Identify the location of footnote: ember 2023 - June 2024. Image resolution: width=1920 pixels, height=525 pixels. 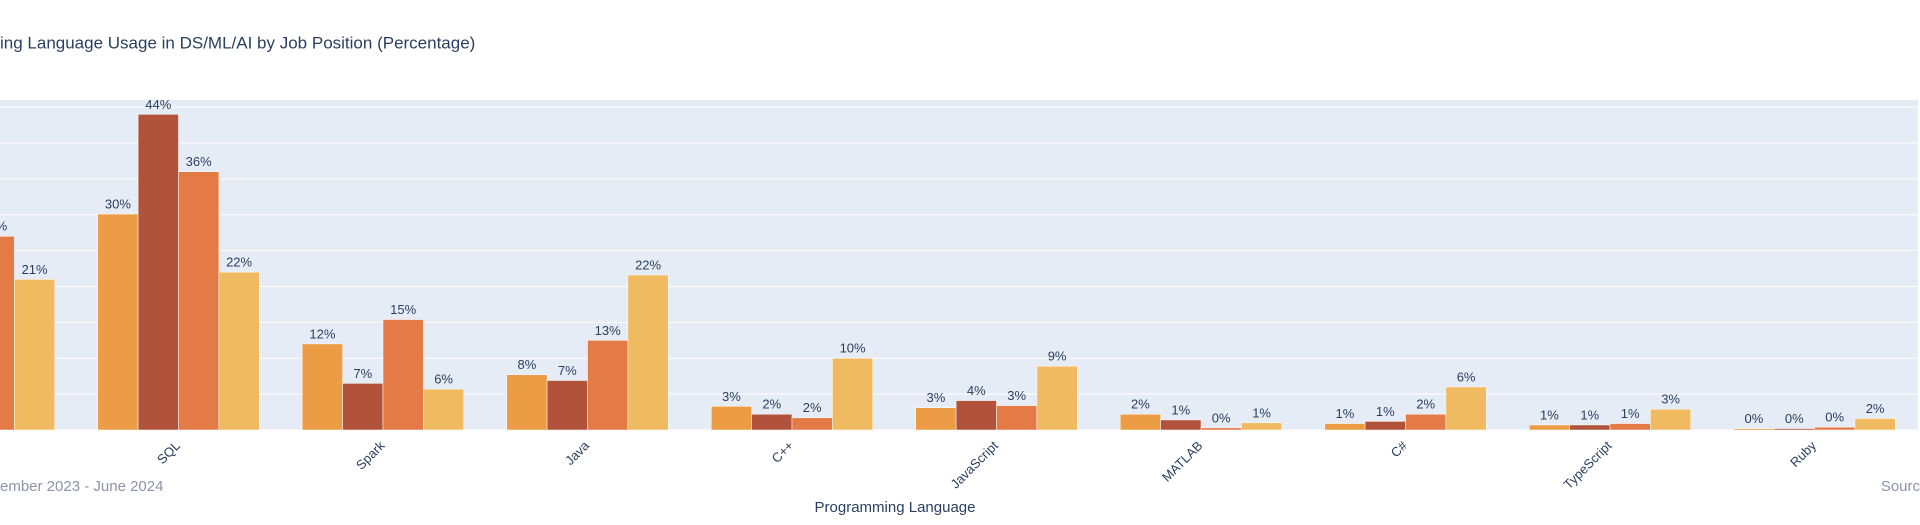
(81, 486).